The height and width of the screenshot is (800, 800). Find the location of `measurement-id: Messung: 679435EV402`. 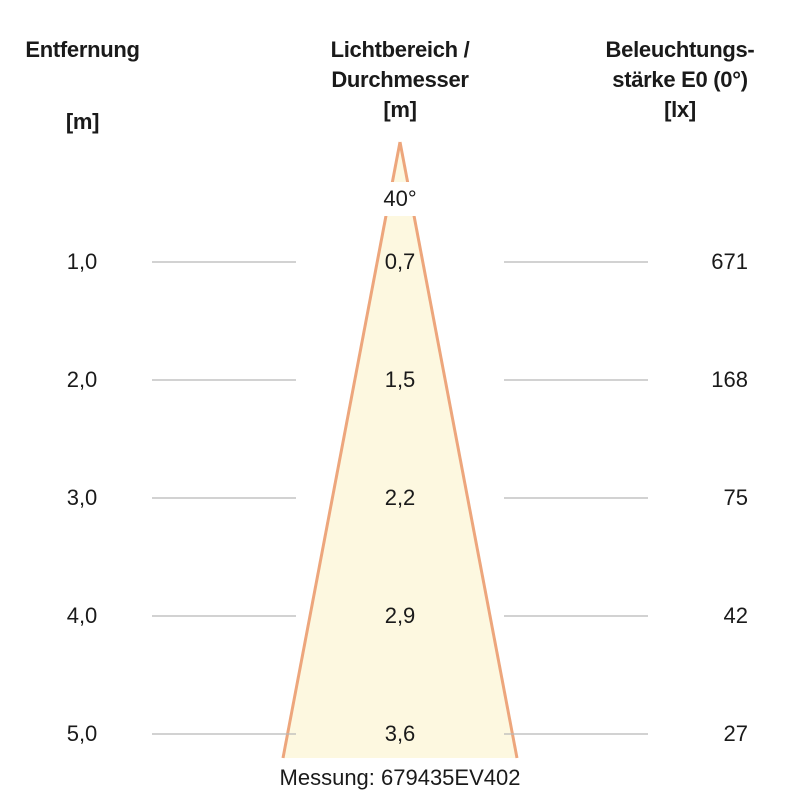

measurement-id: Messung: 679435EV402 is located at coordinates (400, 777).